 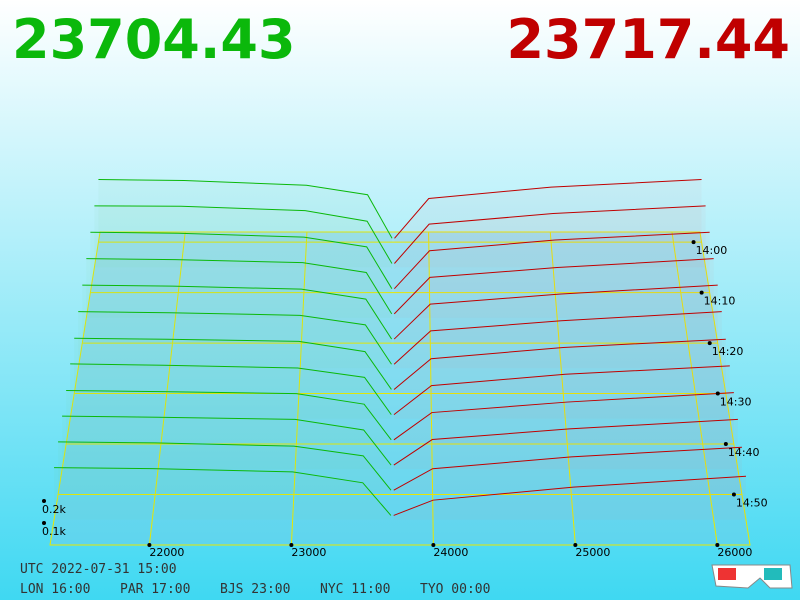 I want to click on x-tick-label: 25000, so click(x=592, y=552).